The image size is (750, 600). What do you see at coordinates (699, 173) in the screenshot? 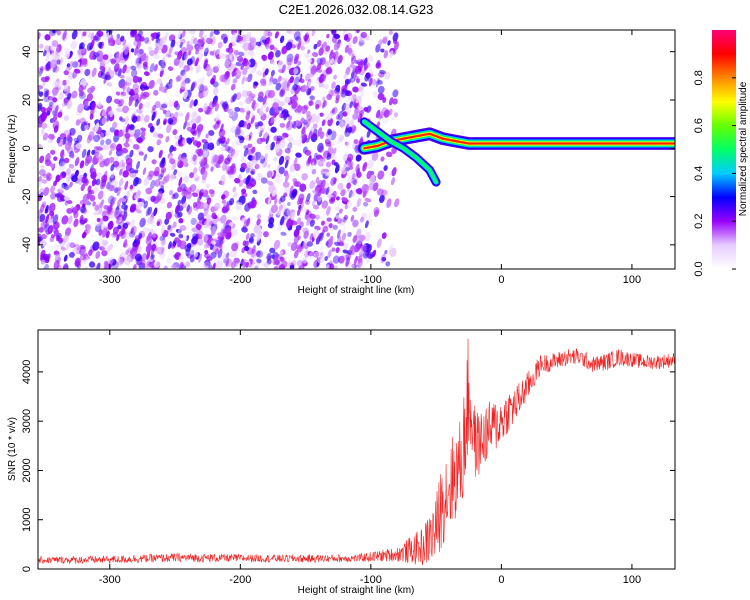
I see `colorbar-tick-label: 0.4` at bounding box center [699, 173].